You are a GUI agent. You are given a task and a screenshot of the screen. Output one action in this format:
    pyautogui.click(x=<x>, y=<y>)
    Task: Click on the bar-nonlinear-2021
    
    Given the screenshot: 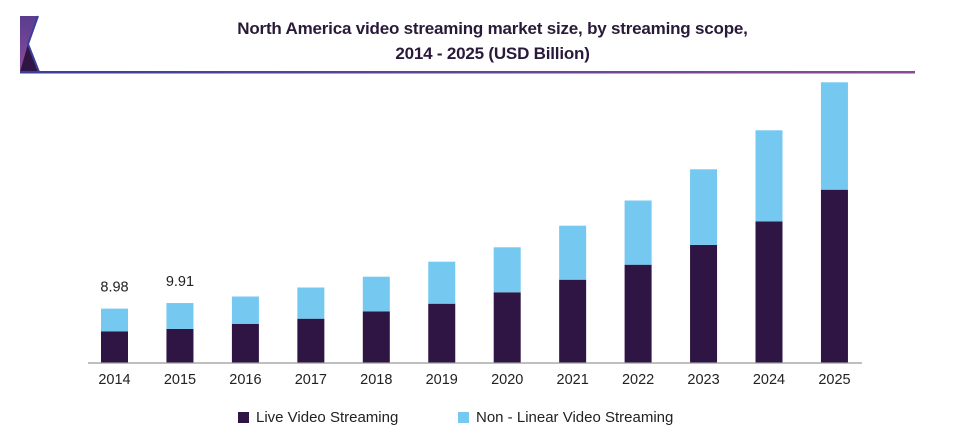 What is the action you would take?
    pyautogui.click(x=573, y=252)
    